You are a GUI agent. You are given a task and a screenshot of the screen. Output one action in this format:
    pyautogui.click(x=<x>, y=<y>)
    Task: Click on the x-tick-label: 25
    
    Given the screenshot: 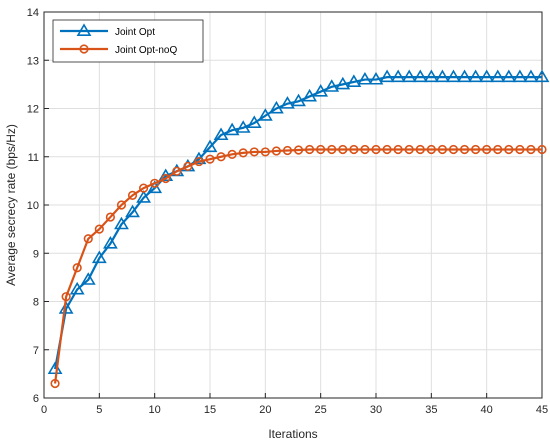 What is the action you would take?
    pyautogui.click(x=321, y=410)
    